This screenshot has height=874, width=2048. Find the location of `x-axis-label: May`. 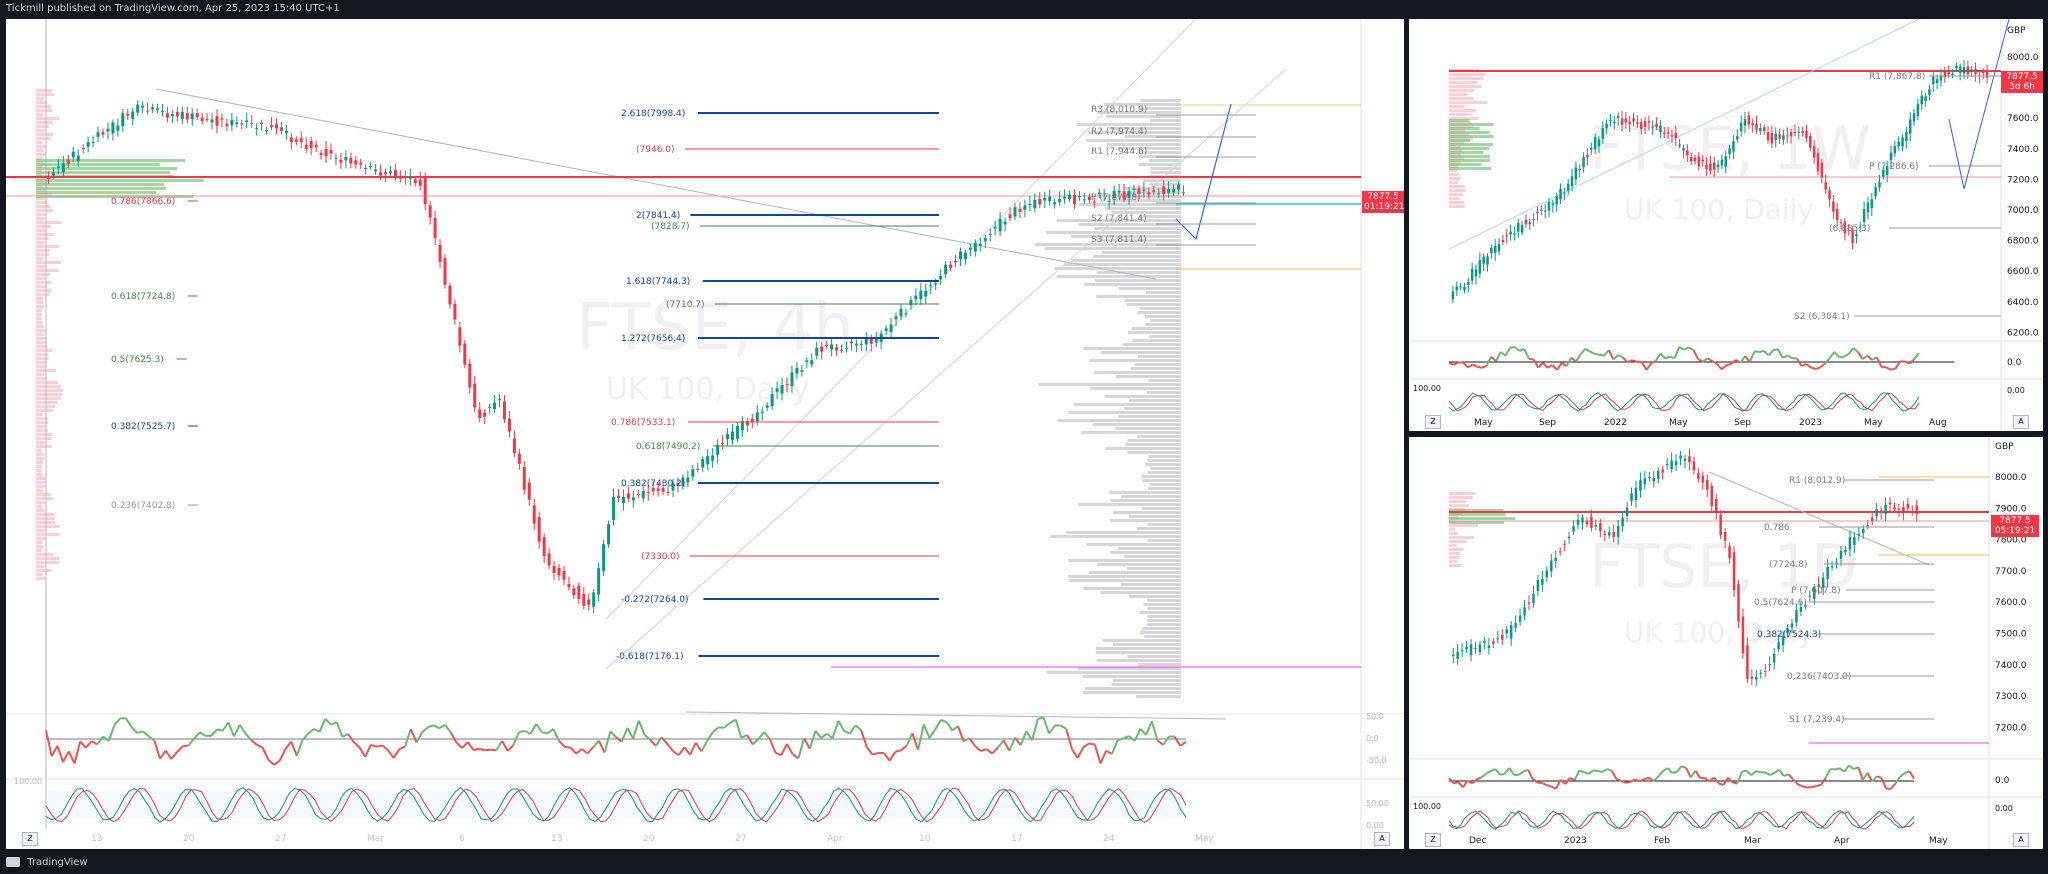

x-axis-label: May is located at coordinates (1938, 841).